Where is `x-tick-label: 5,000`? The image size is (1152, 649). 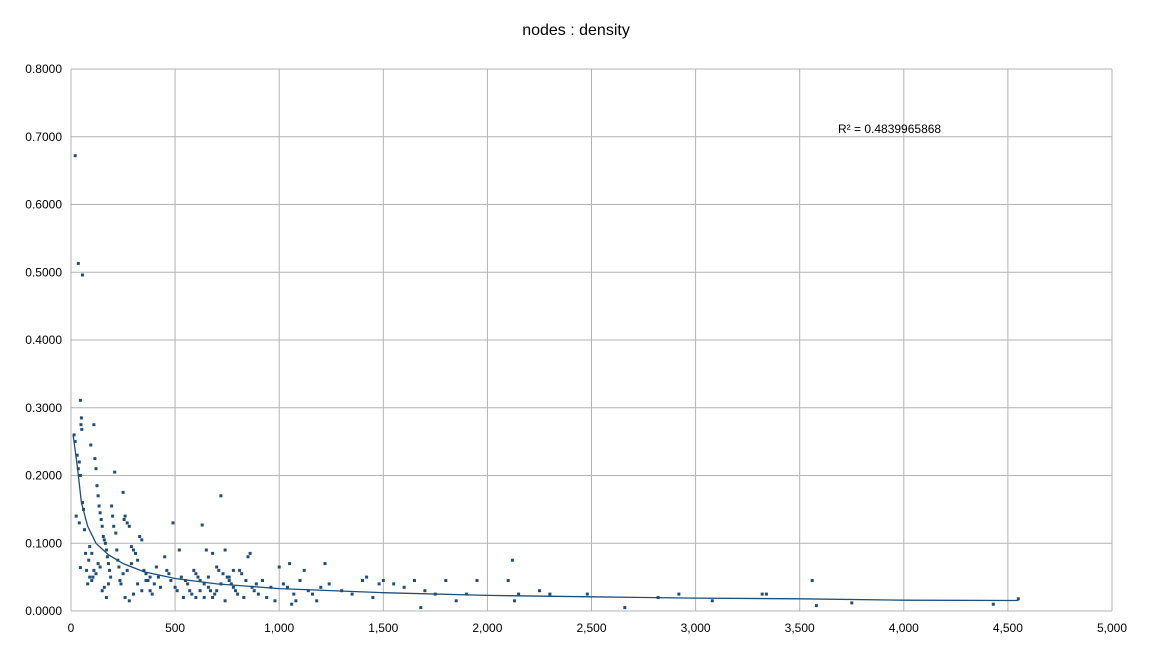 x-tick-label: 5,000 is located at coordinates (1112, 628).